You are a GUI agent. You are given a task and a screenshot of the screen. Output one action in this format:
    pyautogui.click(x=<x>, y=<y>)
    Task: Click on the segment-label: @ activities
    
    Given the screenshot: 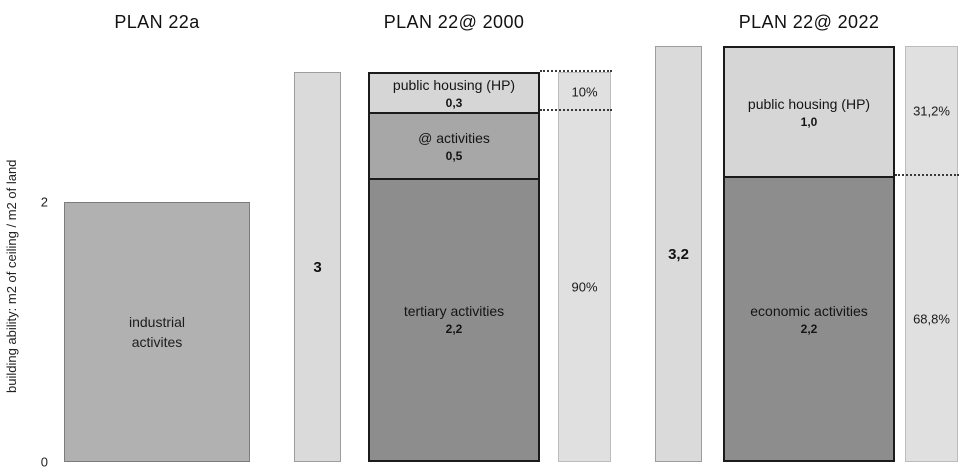 What is the action you would take?
    pyautogui.click(x=454, y=137)
    